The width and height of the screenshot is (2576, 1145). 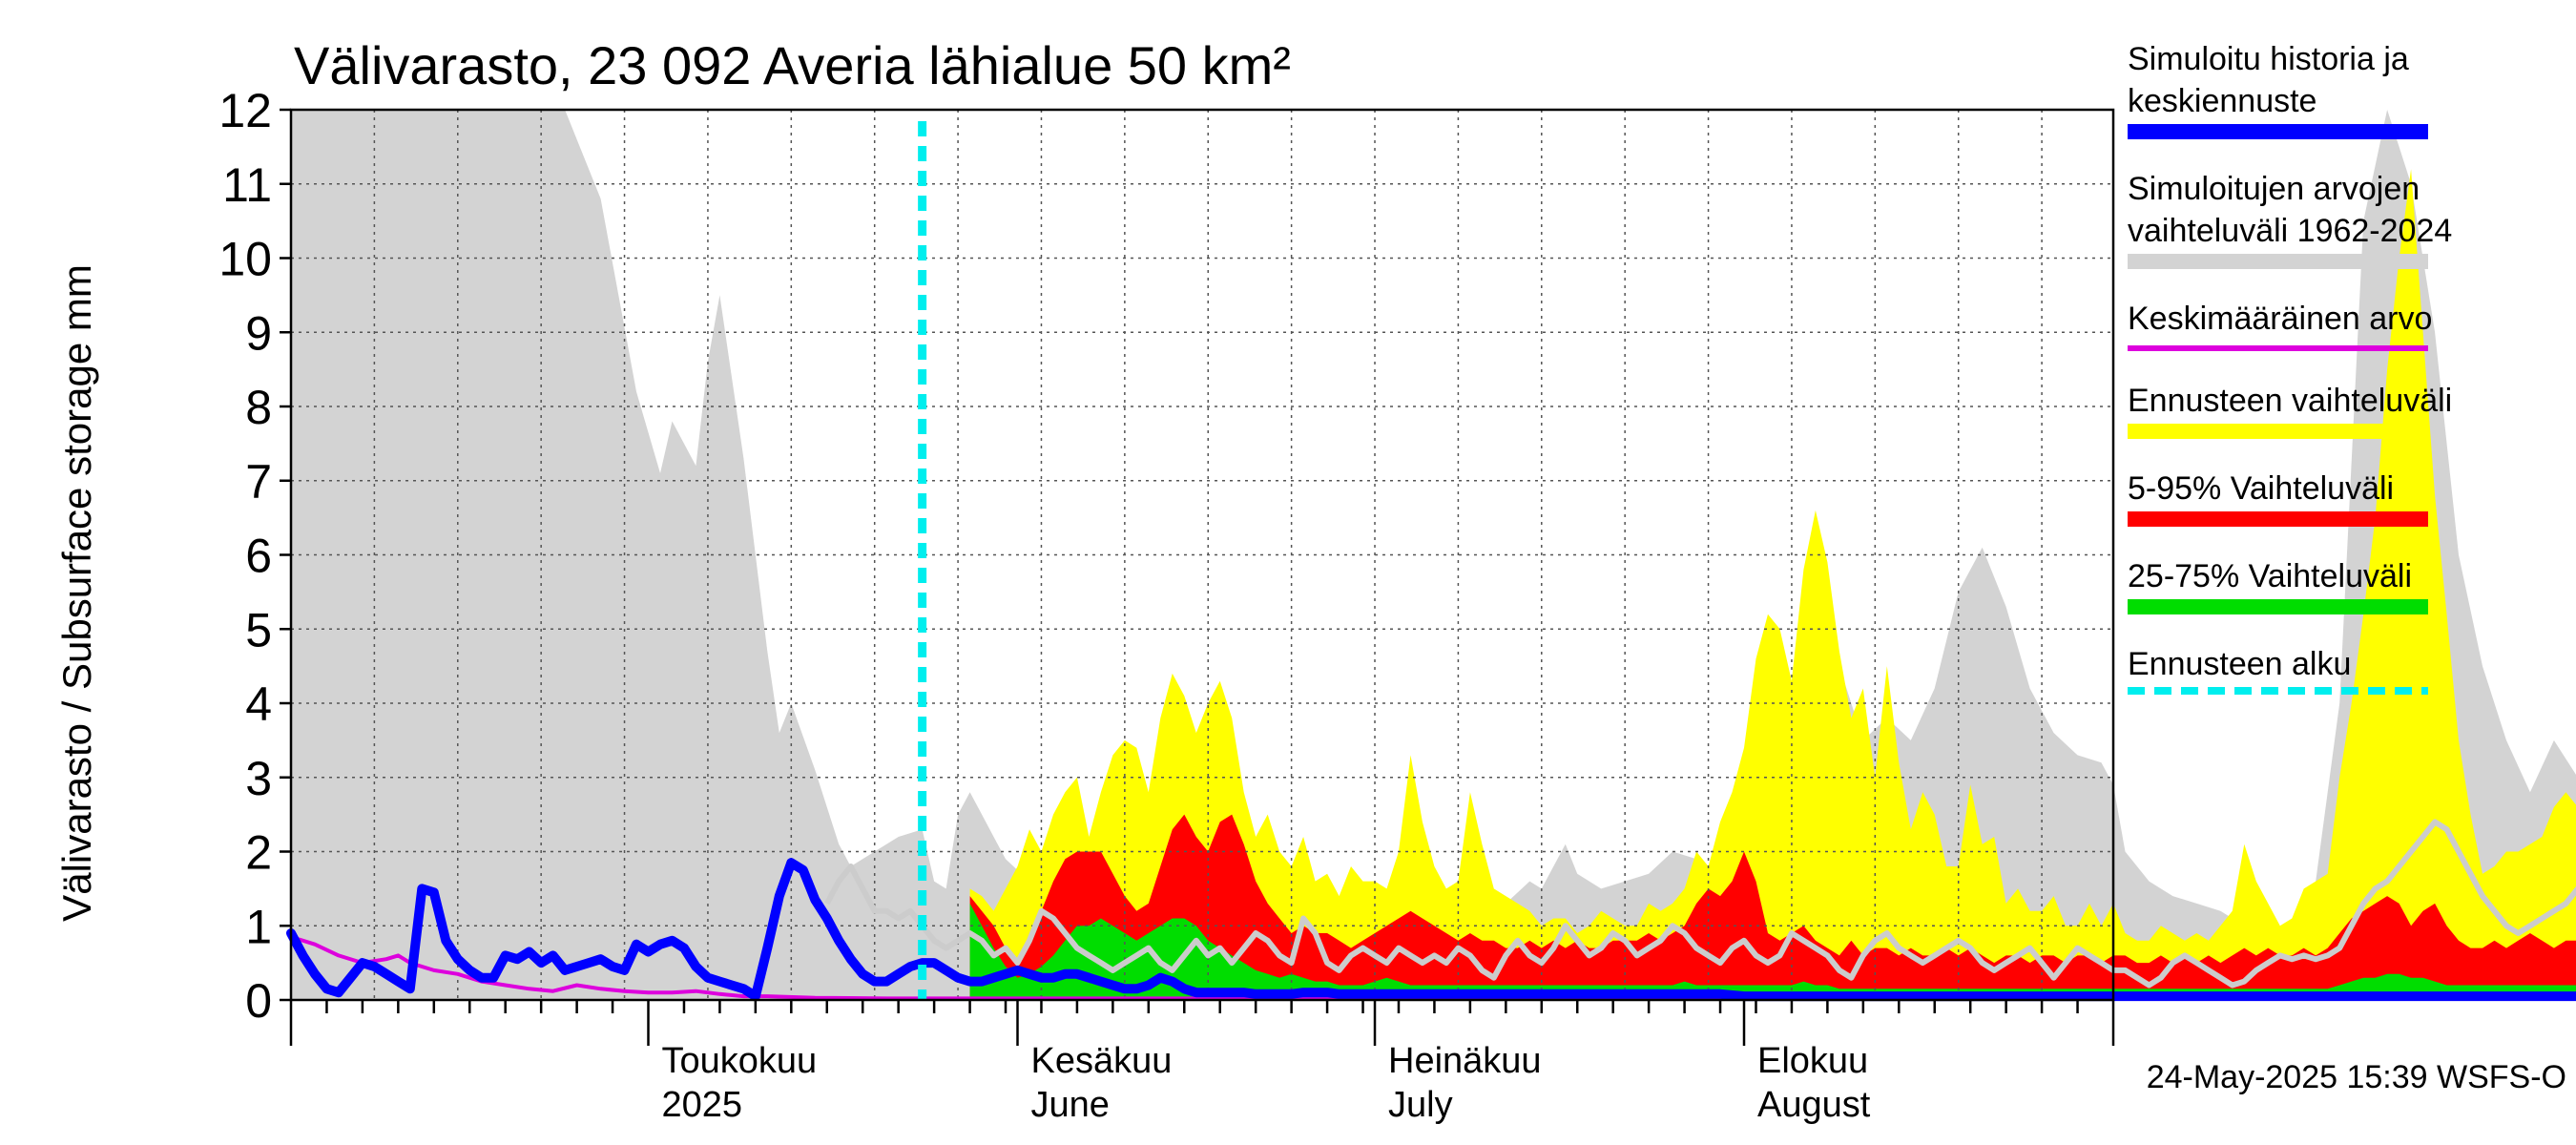 What do you see at coordinates (2356, 1077) in the screenshot?
I see `timestamp: 24-May-2025 15:39 WSFS-O` at bounding box center [2356, 1077].